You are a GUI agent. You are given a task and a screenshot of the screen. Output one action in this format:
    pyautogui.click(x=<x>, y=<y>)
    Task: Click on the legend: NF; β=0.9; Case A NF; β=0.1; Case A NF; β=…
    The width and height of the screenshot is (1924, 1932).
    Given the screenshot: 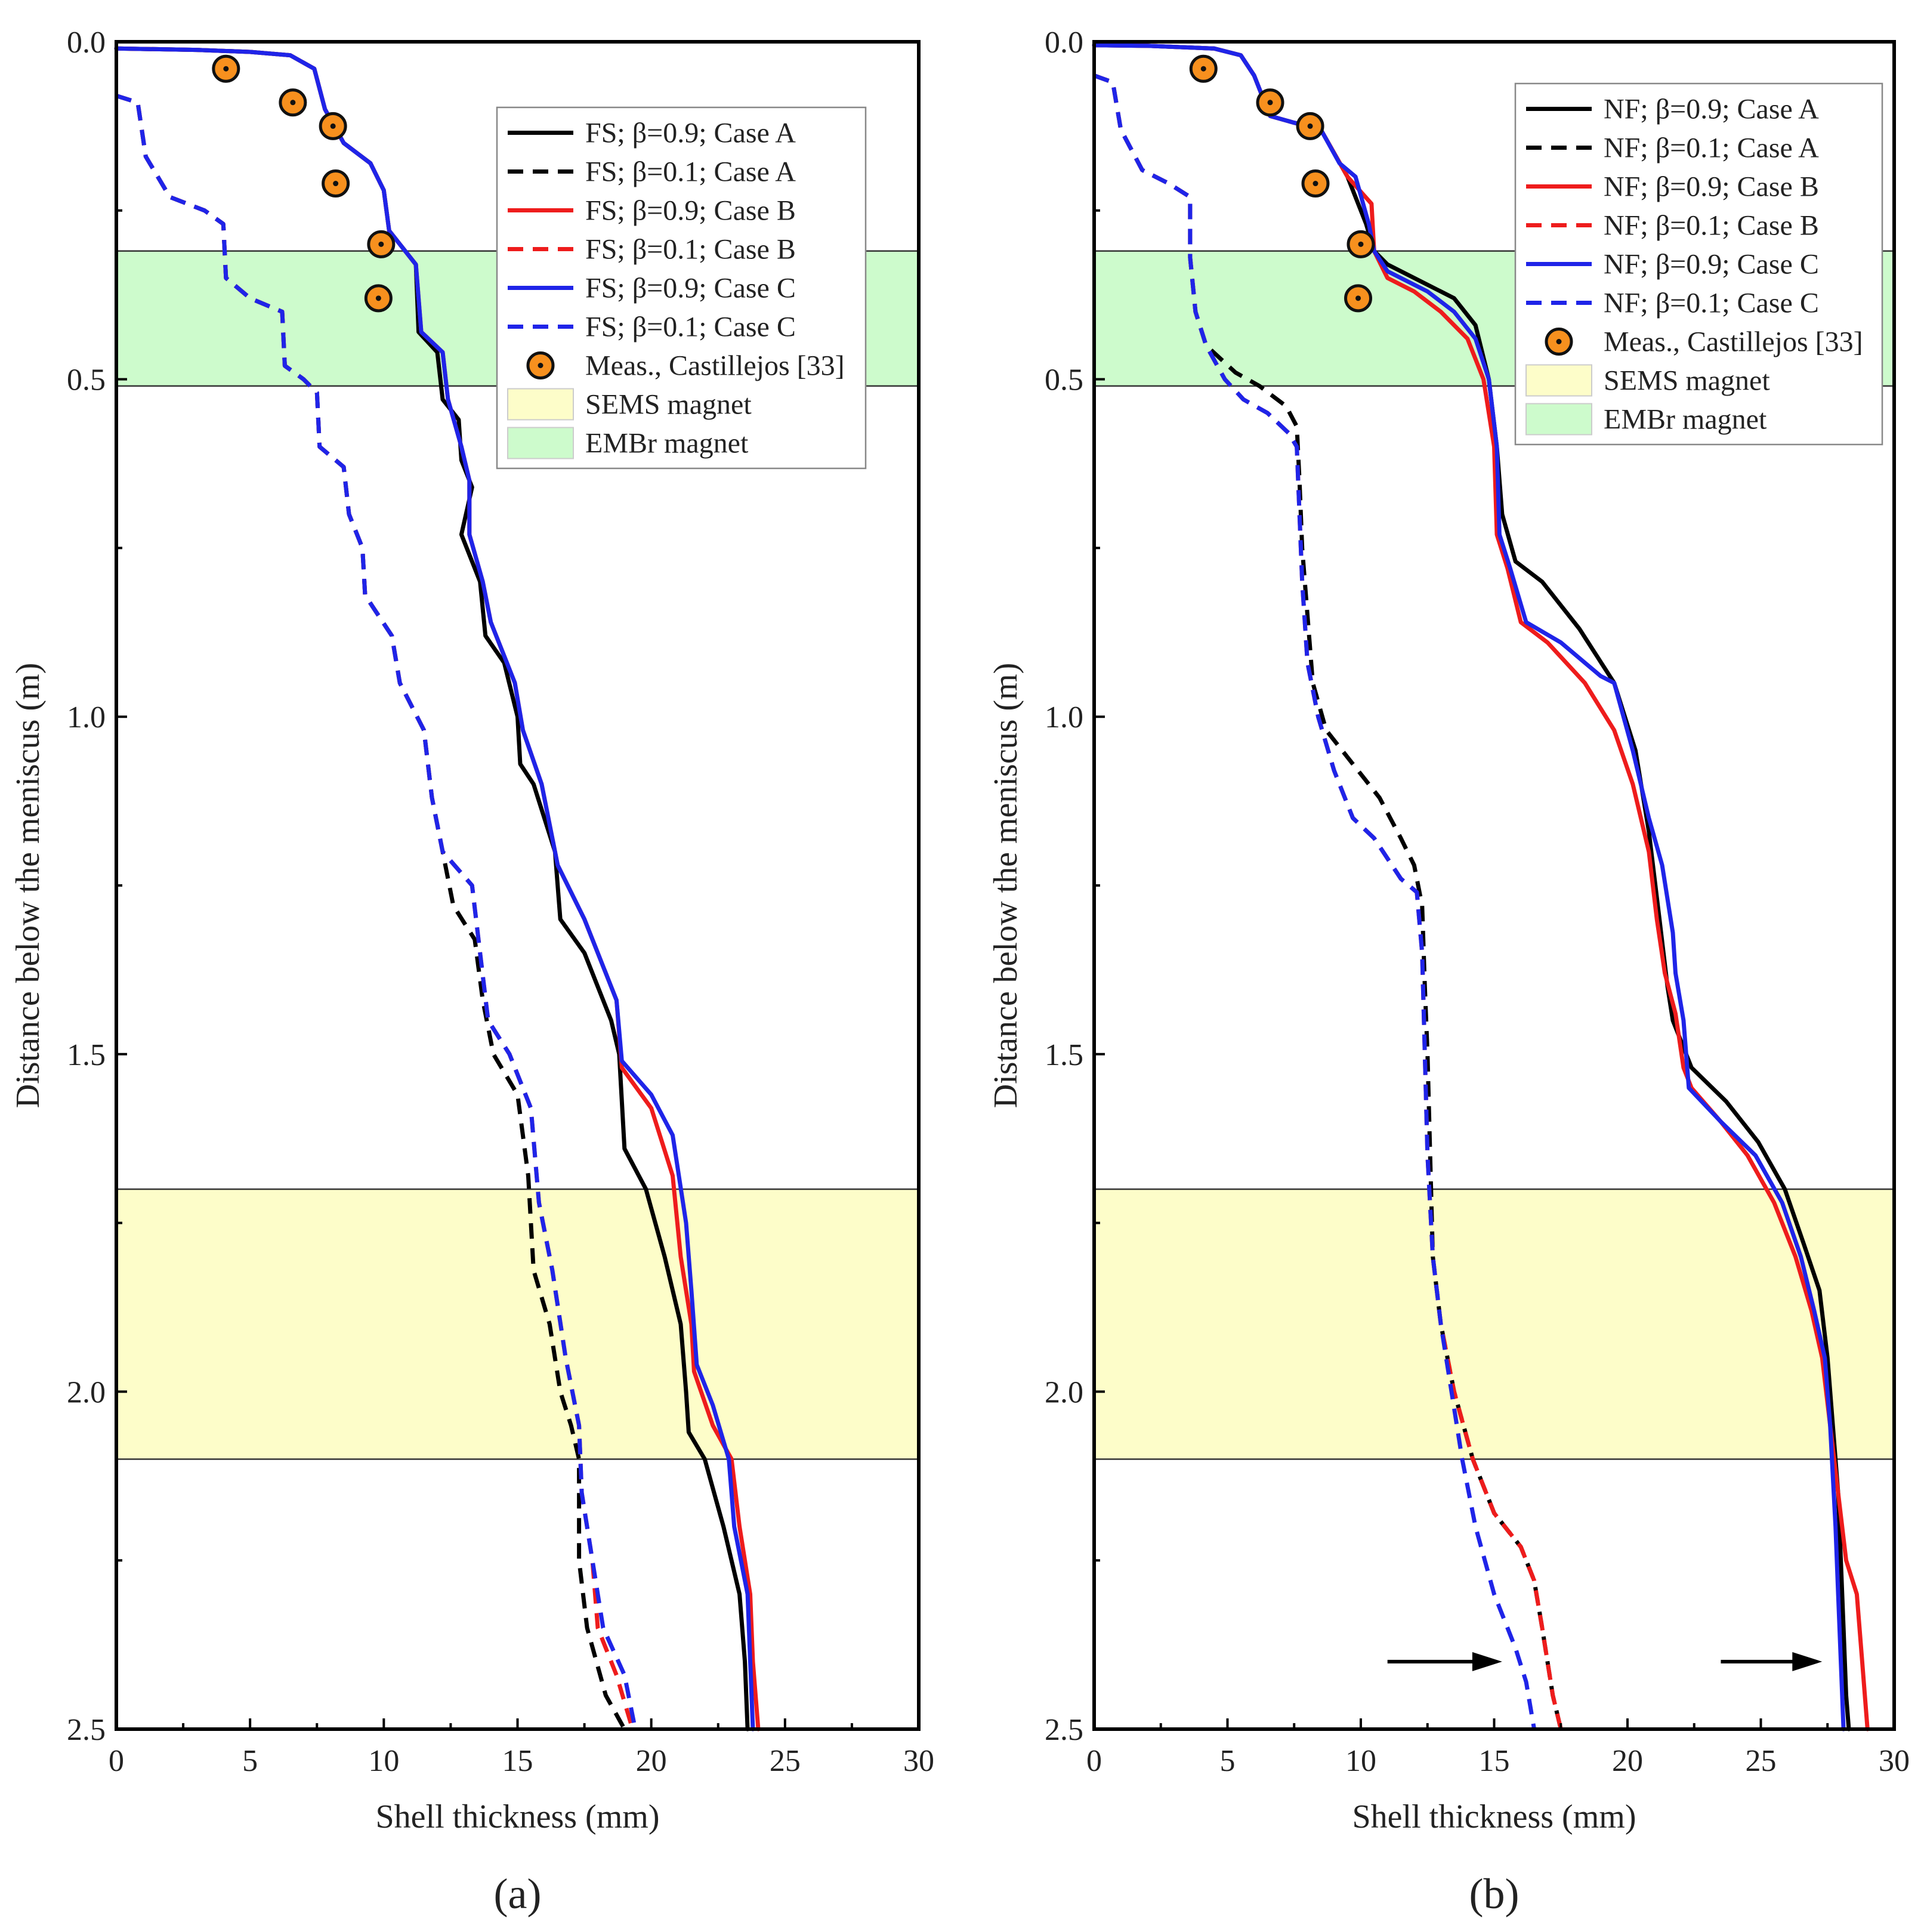 What is the action you would take?
    pyautogui.click(x=1698, y=264)
    